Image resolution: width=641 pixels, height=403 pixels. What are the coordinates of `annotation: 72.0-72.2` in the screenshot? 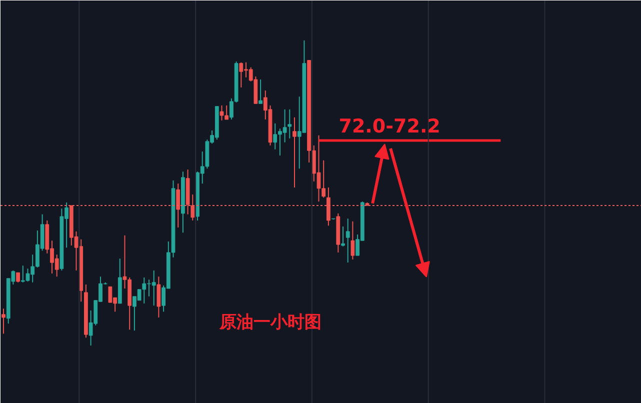 It's located at (389, 127).